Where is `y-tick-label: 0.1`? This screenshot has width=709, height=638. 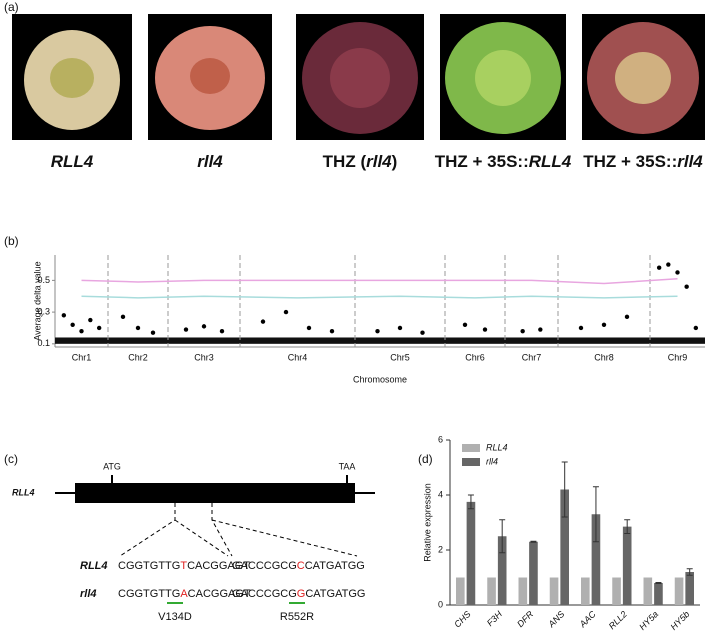
y-tick-label: 0.1 is located at coordinates (43, 343).